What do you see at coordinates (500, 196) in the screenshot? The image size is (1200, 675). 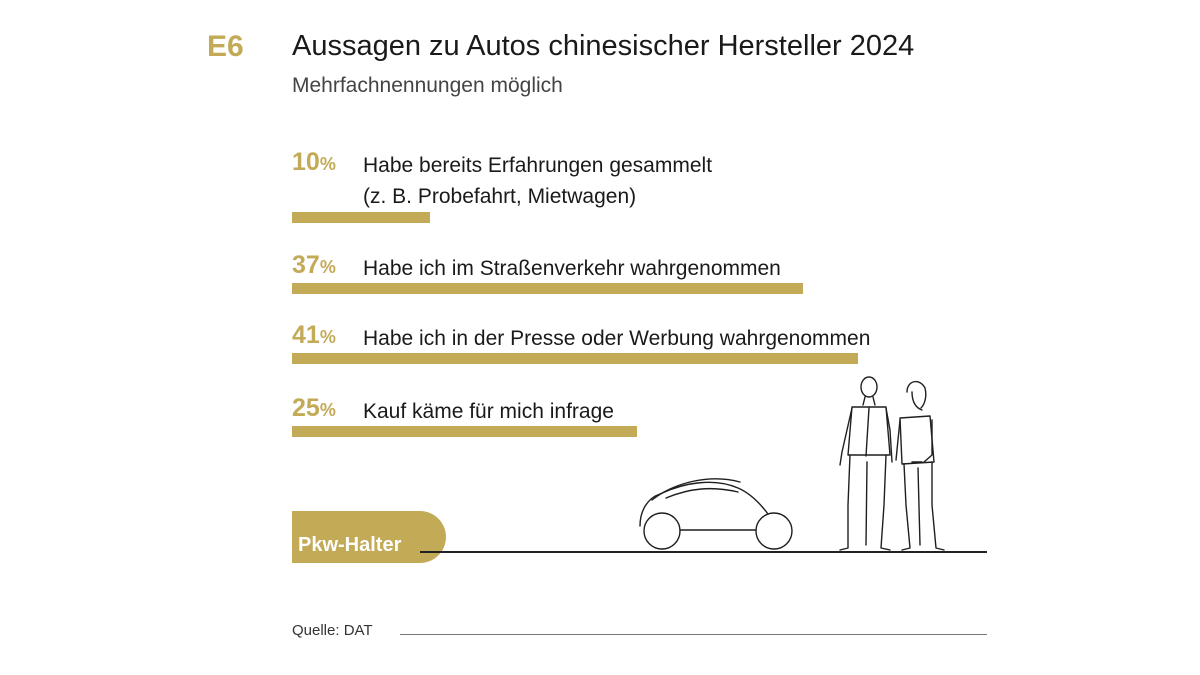 I see `category-label-line: (z. B. Probefahrt, Mietwagen)` at bounding box center [500, 196].